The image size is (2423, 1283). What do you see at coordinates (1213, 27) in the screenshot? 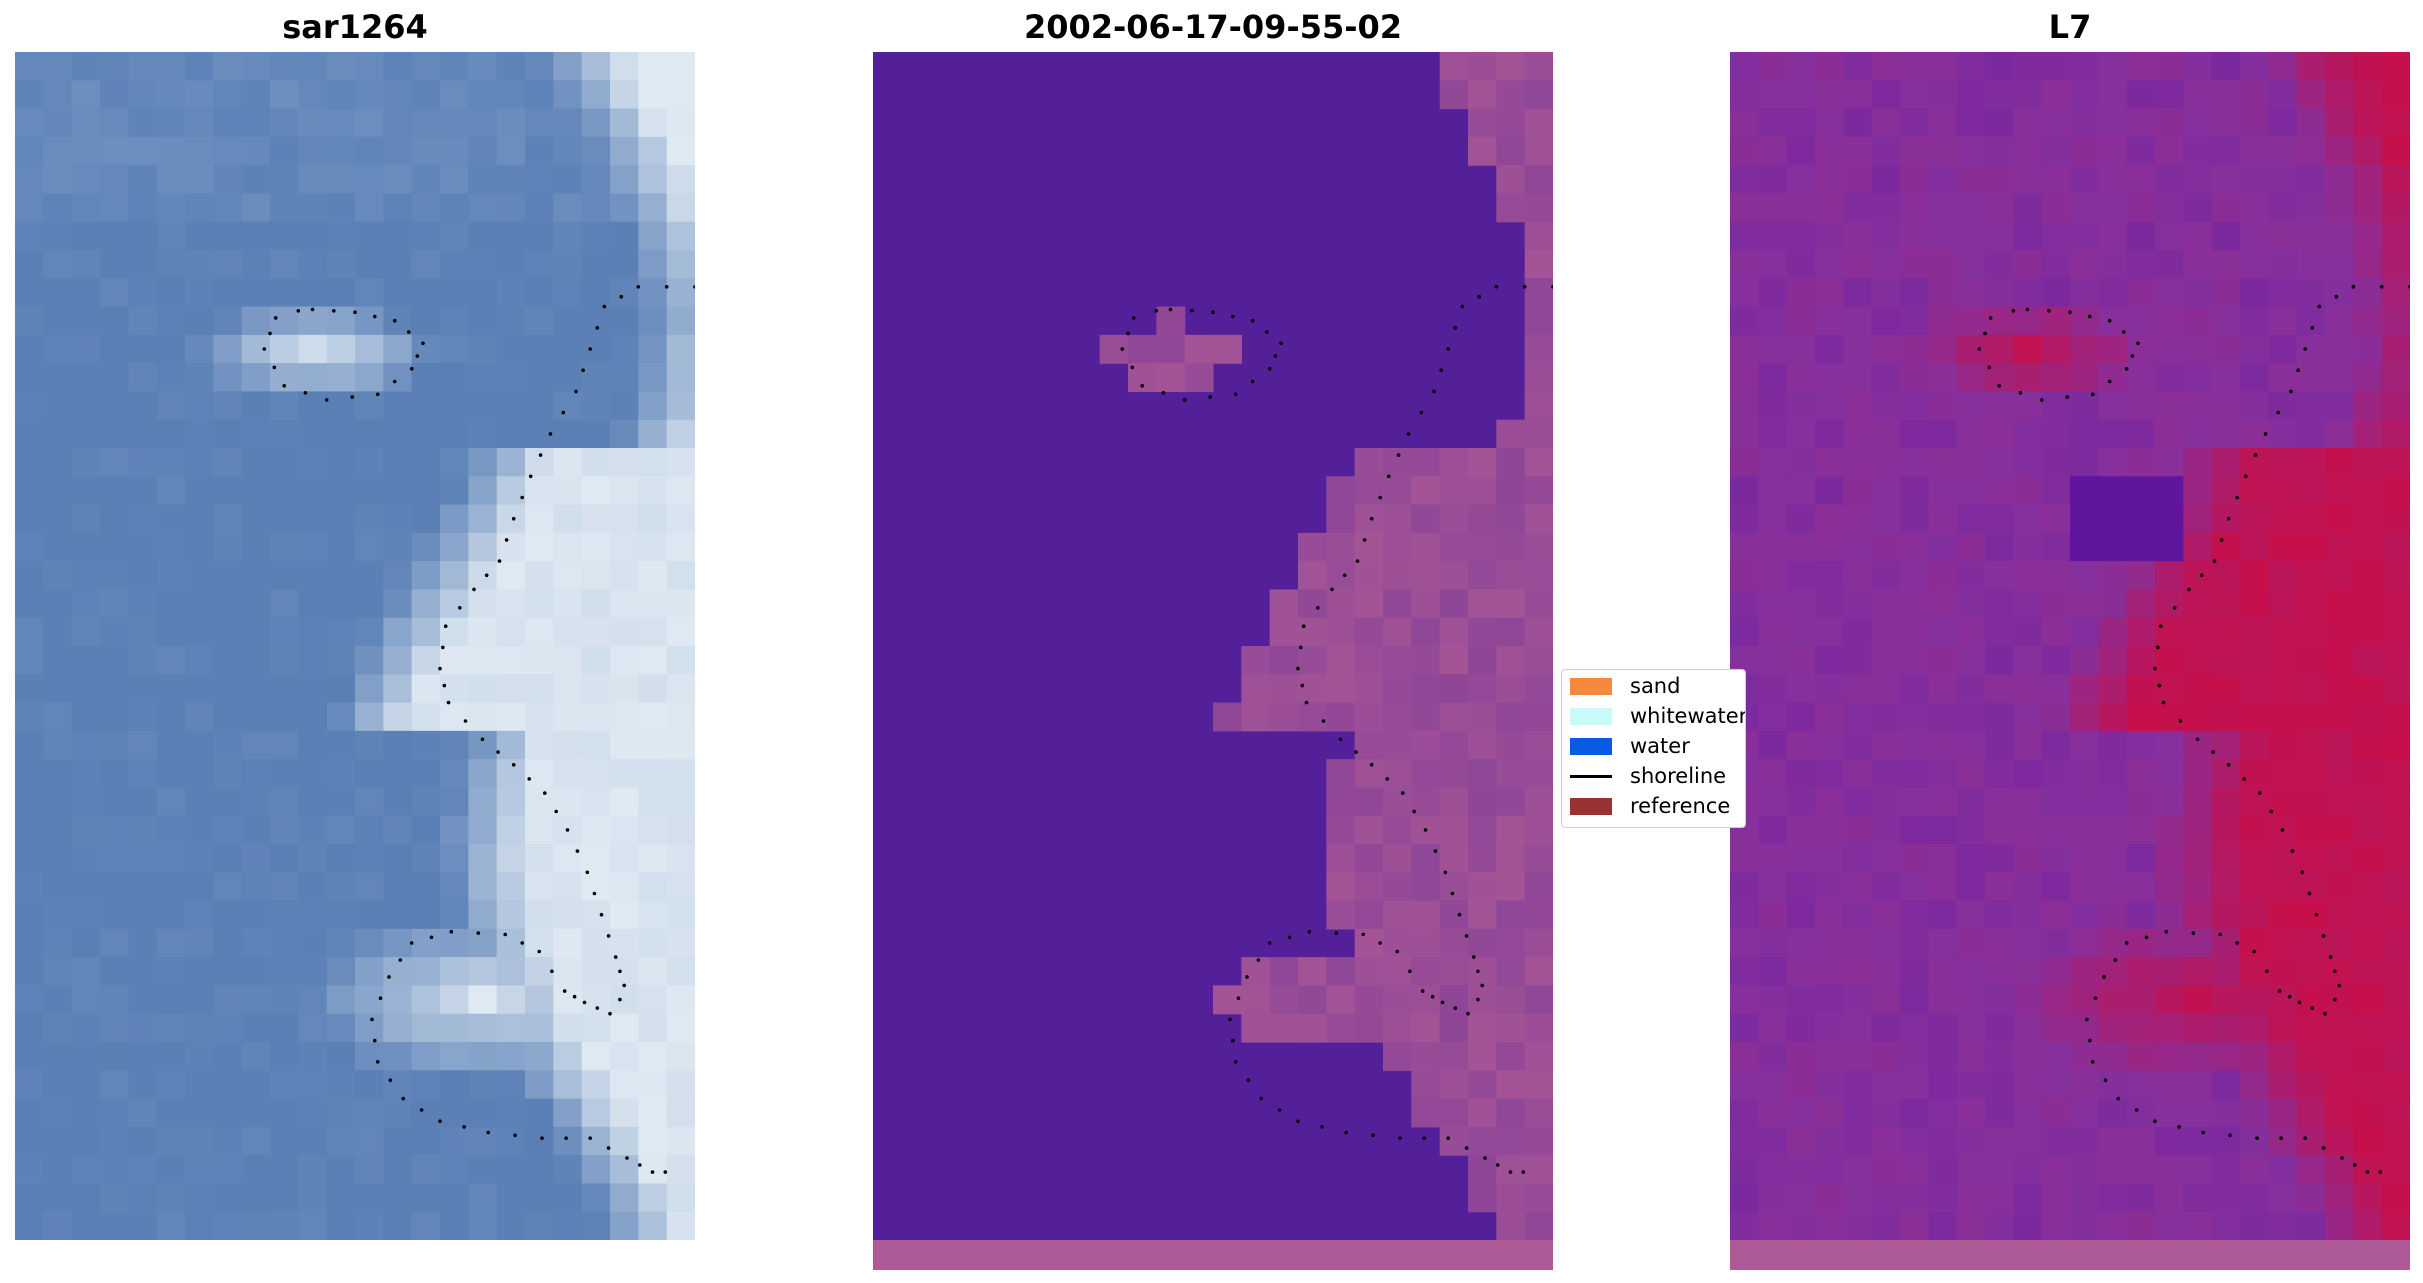
I see `panel-title-classified: 2002-06-17-09-55-02` at bounding box center [1213, 27].